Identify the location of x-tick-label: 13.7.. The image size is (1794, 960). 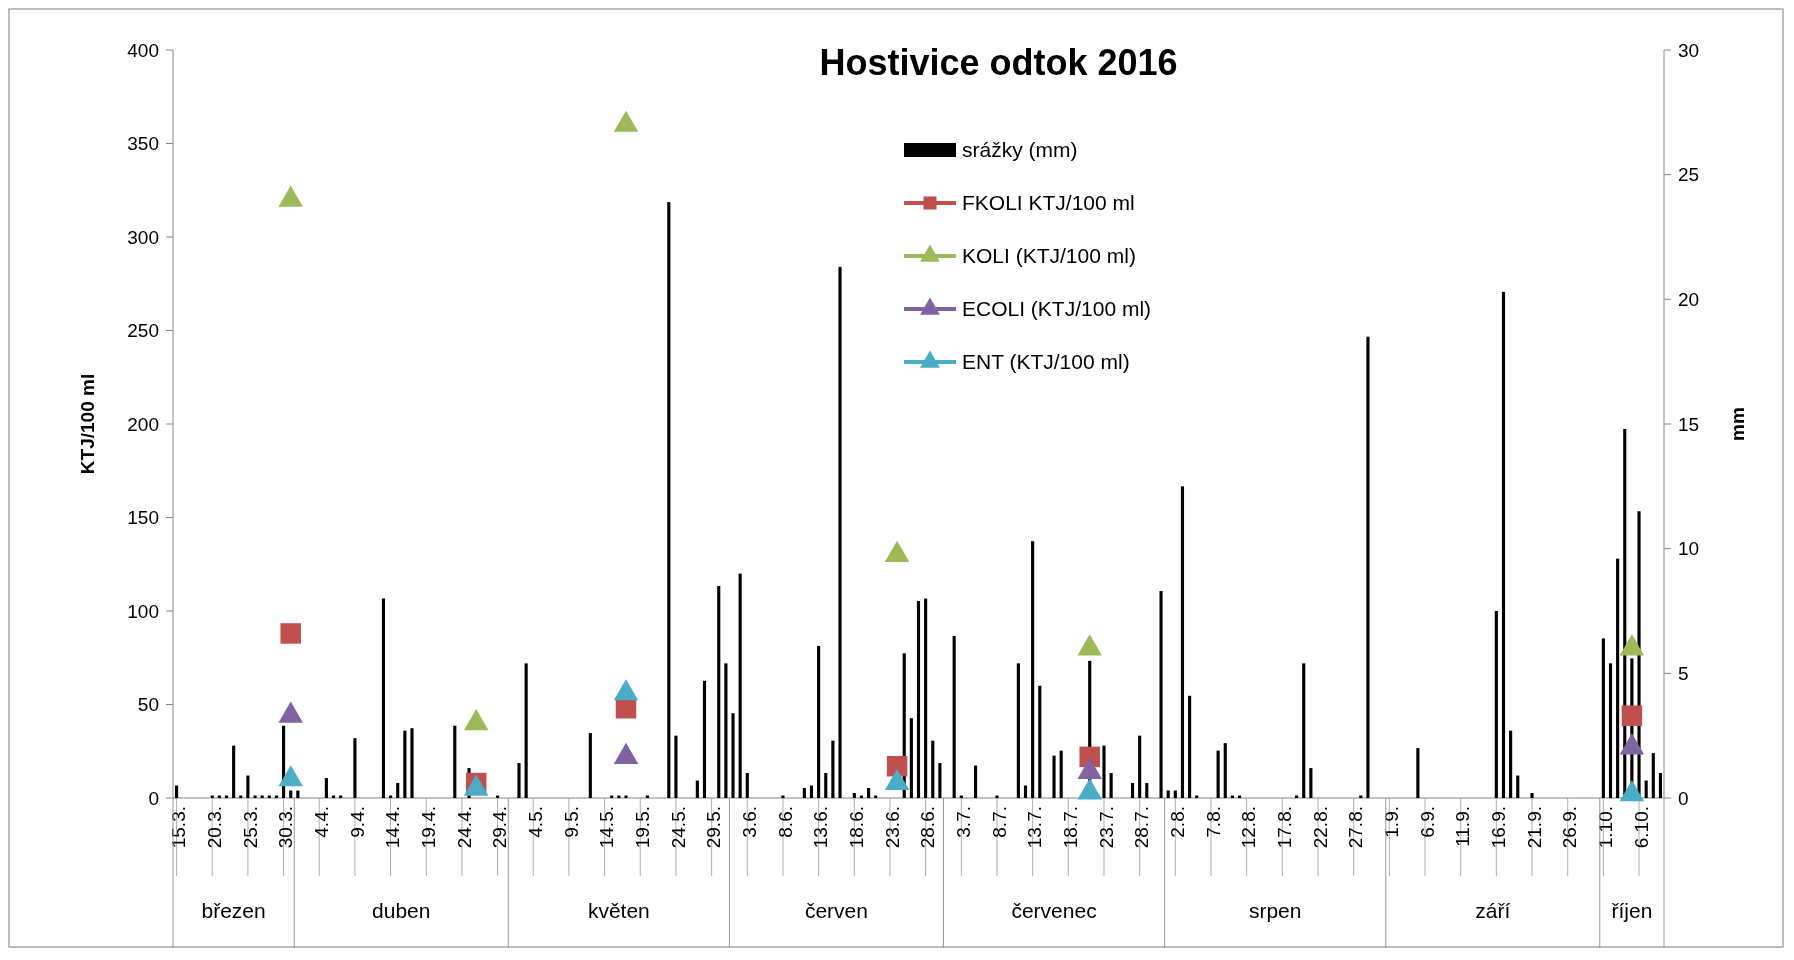
(1035, 827).